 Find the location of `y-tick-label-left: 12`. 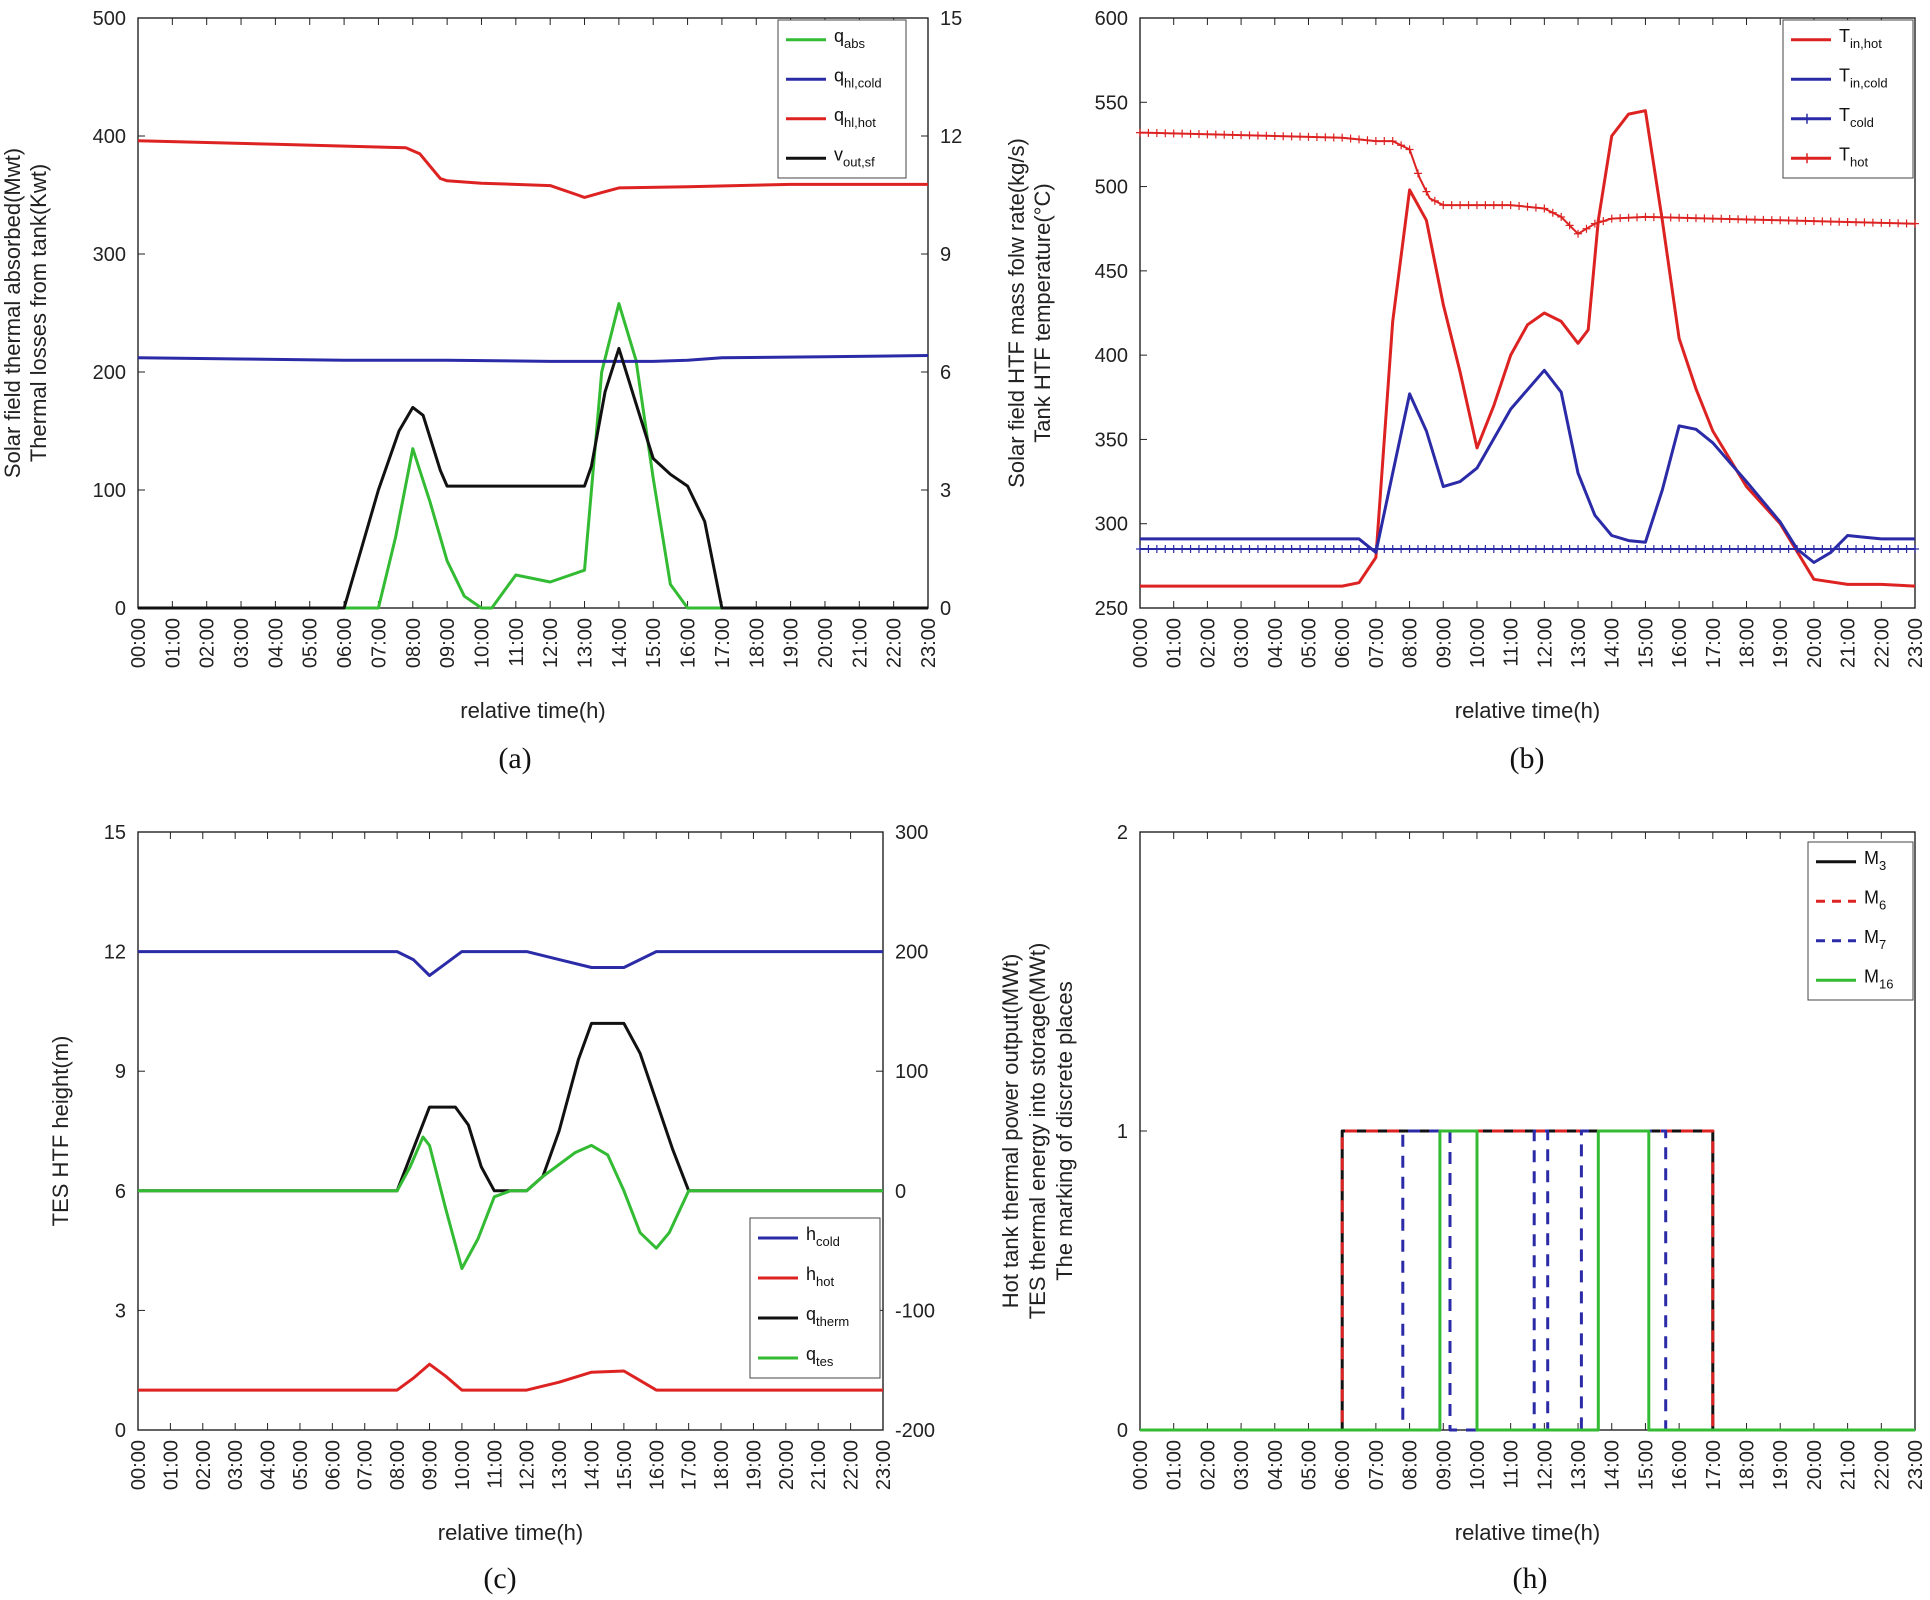

y-tick-label-left: 12 is located at coordinates (115, 953).